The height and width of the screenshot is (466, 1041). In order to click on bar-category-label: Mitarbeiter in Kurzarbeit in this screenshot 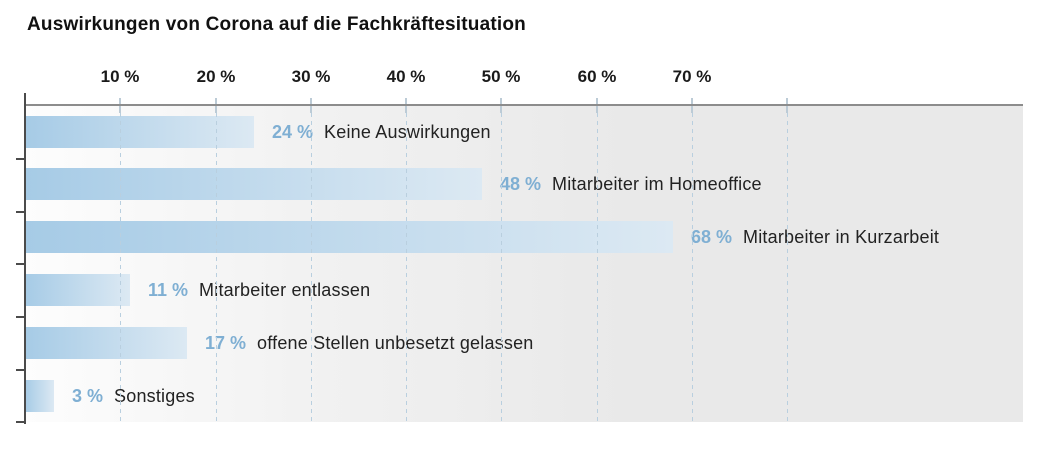, I will do `click(841, 237)`.